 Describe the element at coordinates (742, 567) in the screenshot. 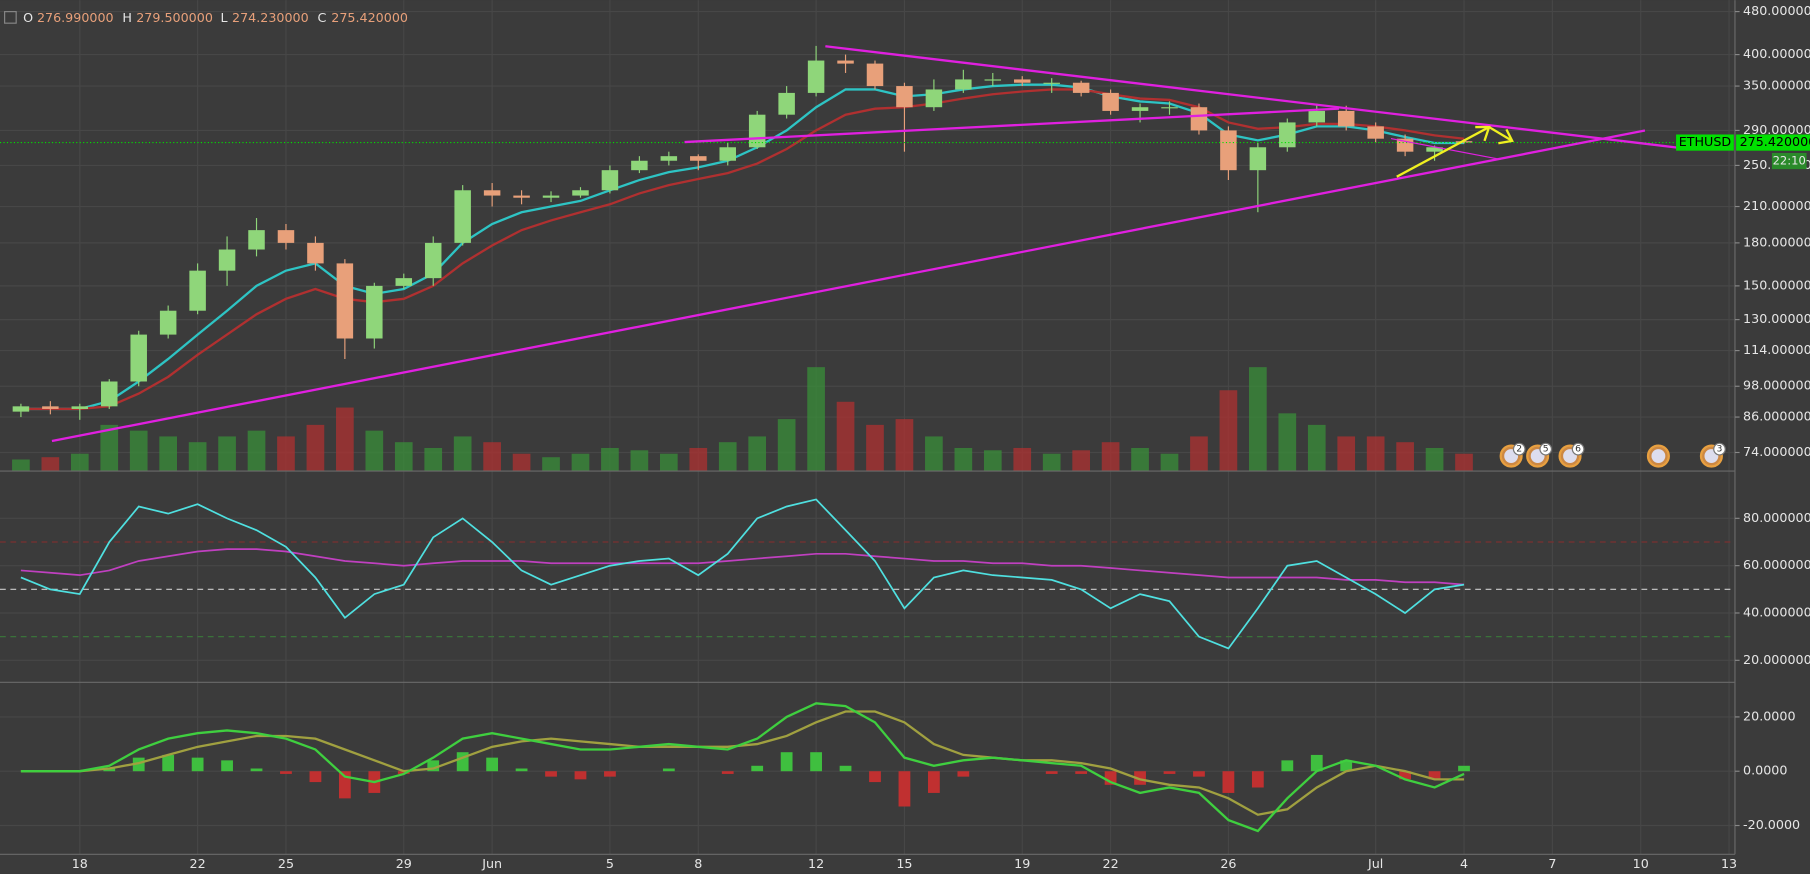

I see `rsi-ma-line` at that location.